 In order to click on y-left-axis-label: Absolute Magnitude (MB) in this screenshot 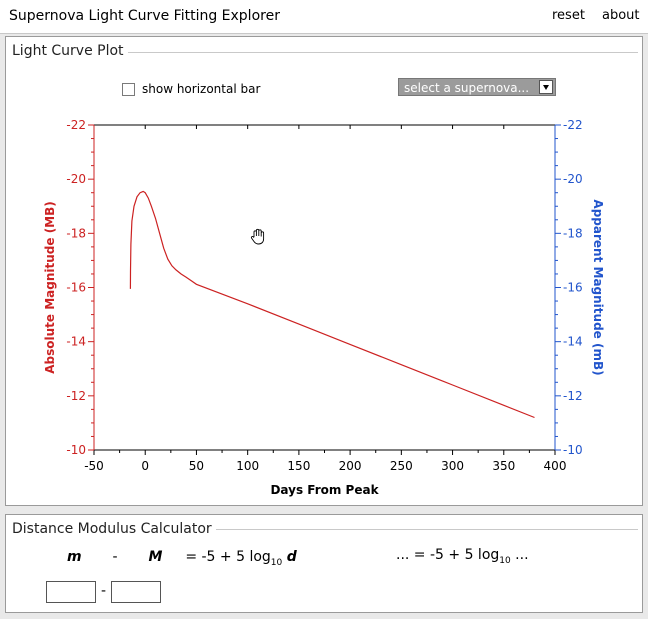, I will do `click(50, 287)`.